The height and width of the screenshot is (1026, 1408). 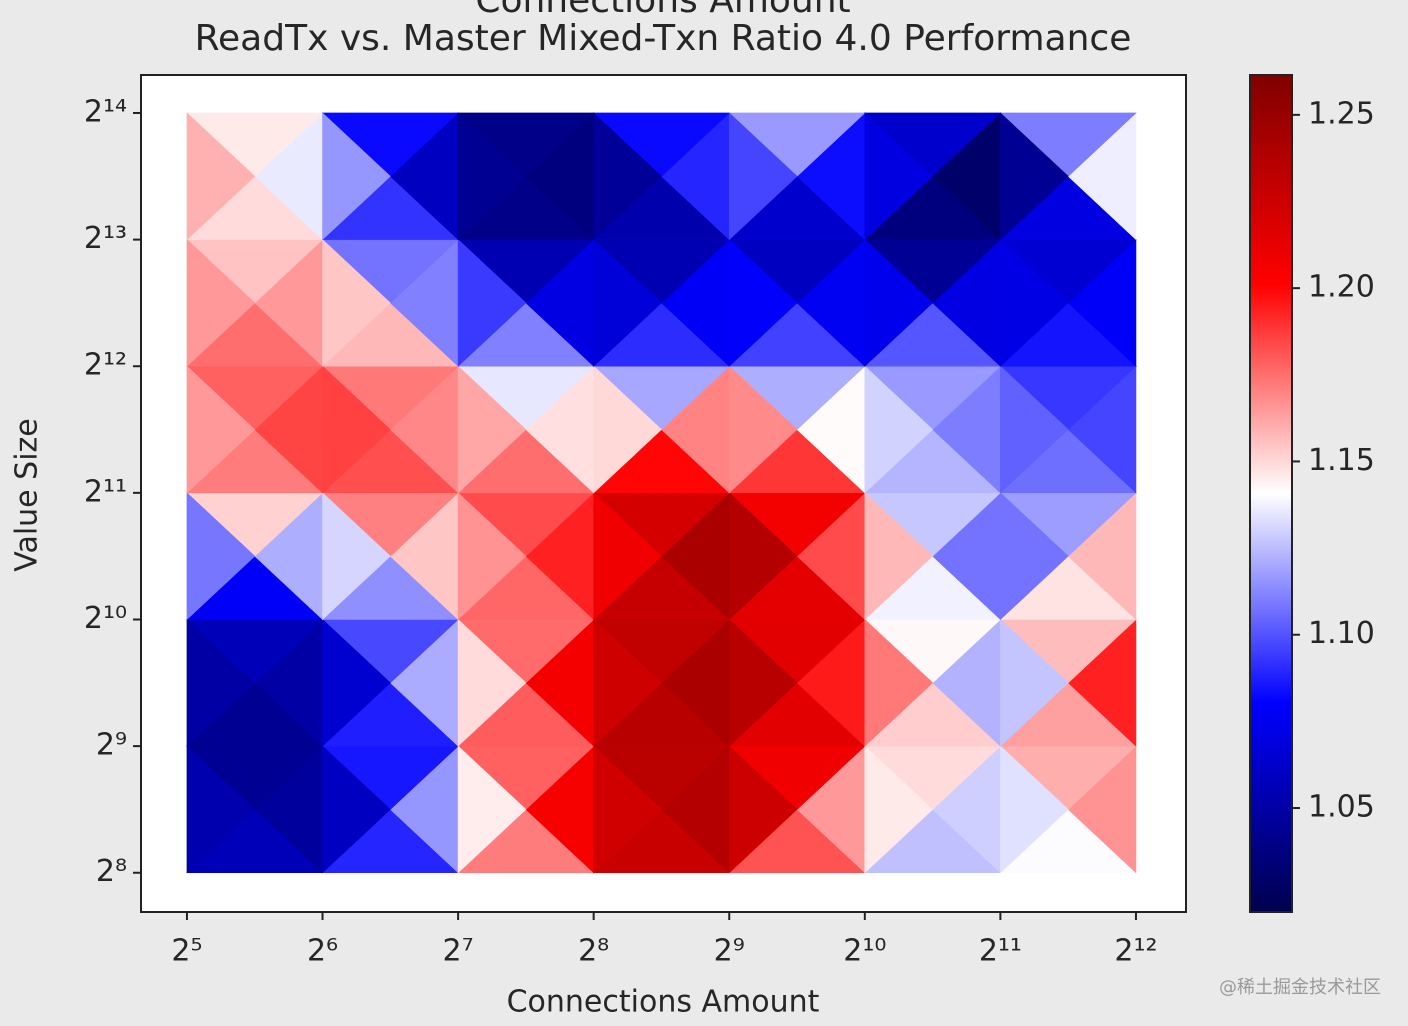 I want to click on x-tick-label: 2⁵, so click(x=186, y=951).